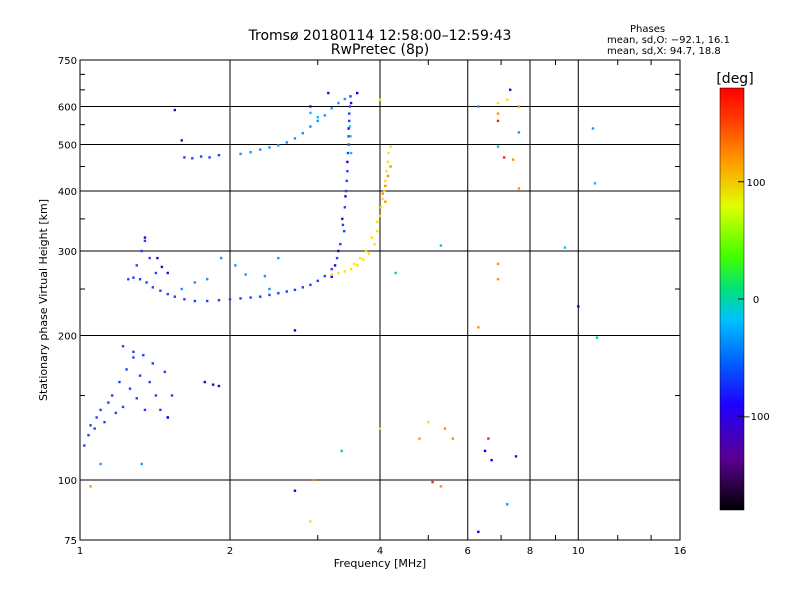 This screenshot has height=600, width=800. What do you see at coordinates (380, 36) in the screenshot?
I see `chart-title: Tromsø 20180114 12:58:00–12:59:43` at bounding box center [380, 36].